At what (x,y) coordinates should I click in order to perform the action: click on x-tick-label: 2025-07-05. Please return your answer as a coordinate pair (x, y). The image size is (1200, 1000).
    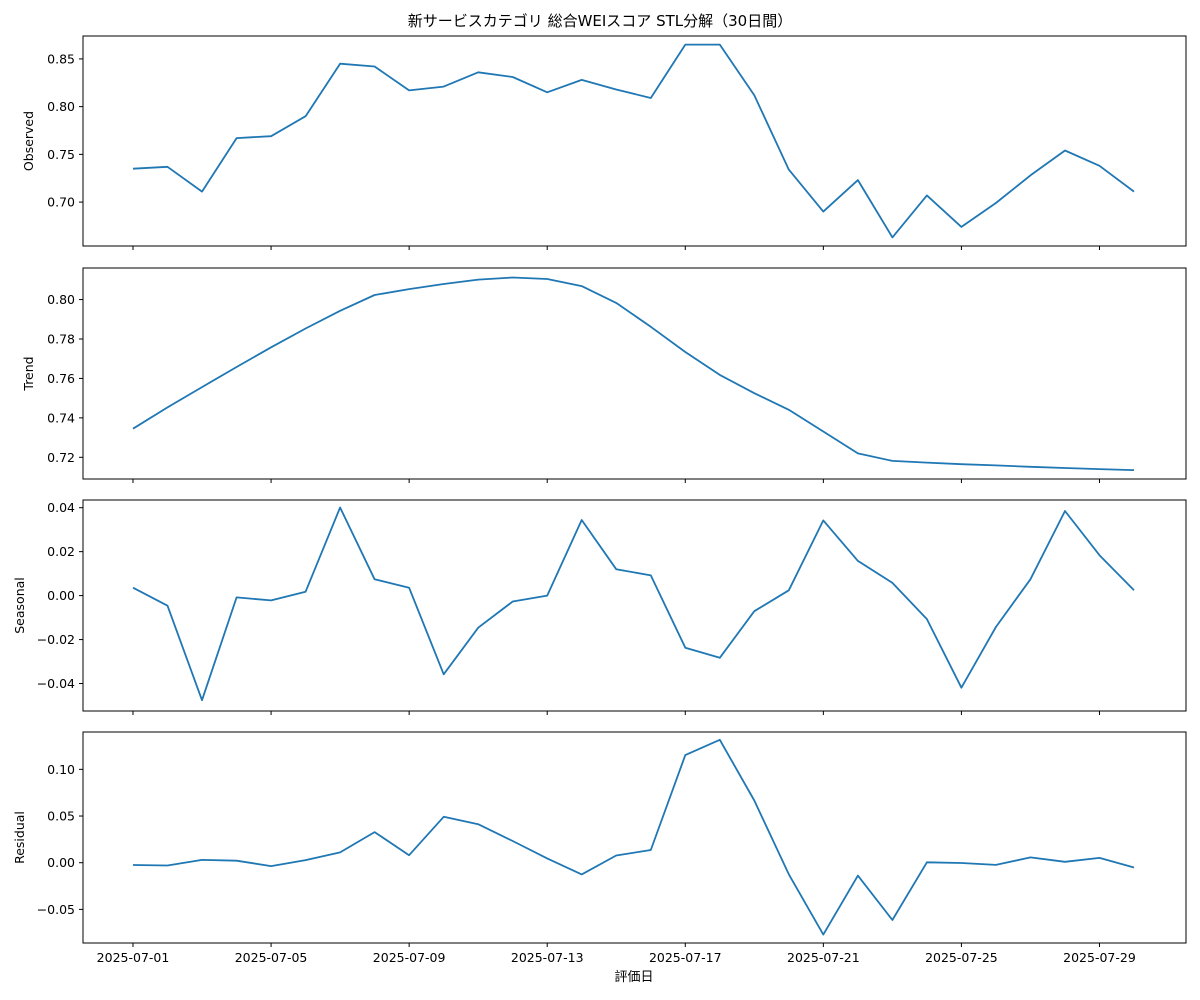
    Looking at the image, I should click on (271, 957).